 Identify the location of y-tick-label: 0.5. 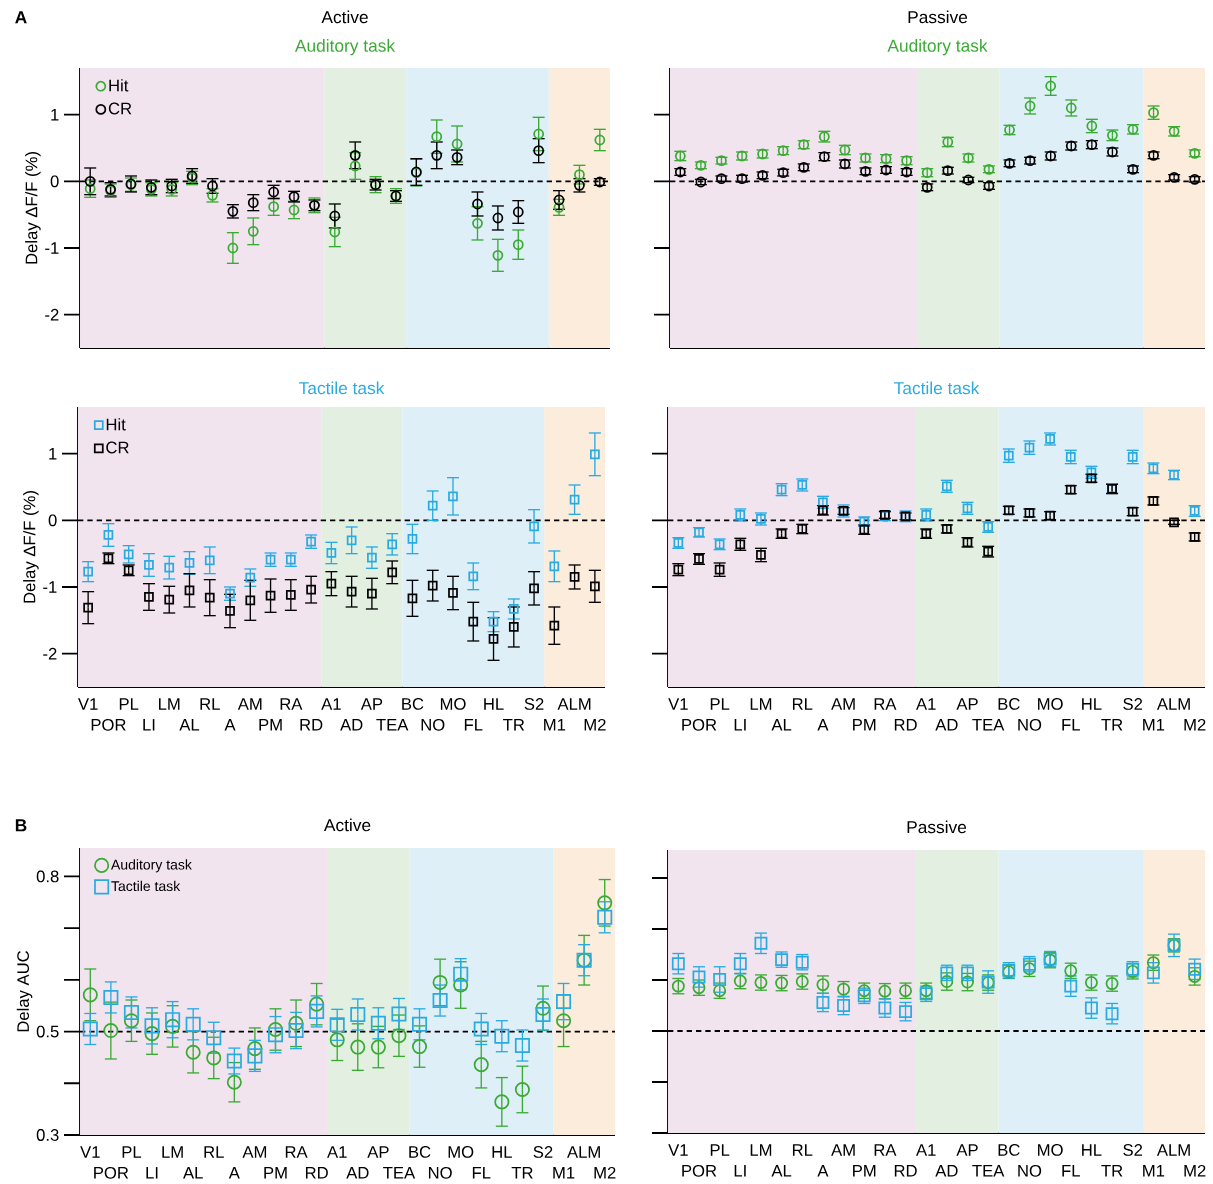
(47, 1031).